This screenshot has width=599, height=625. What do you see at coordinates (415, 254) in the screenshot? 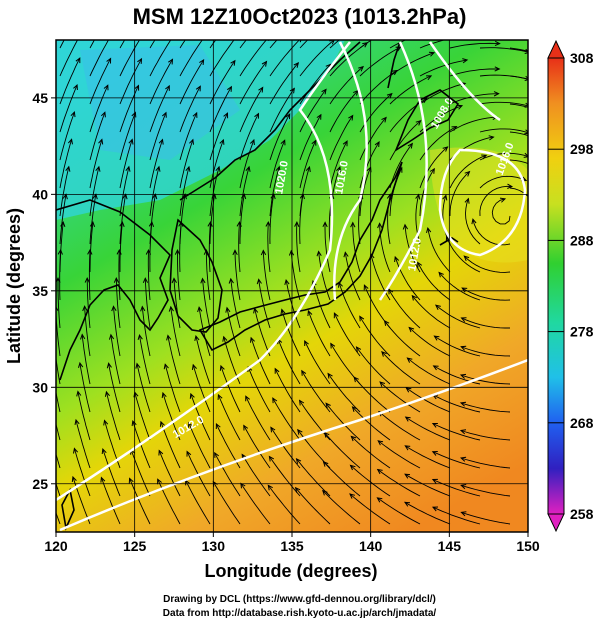
I see `isobar-label: 1012.0` at bounding box center [415, 254].